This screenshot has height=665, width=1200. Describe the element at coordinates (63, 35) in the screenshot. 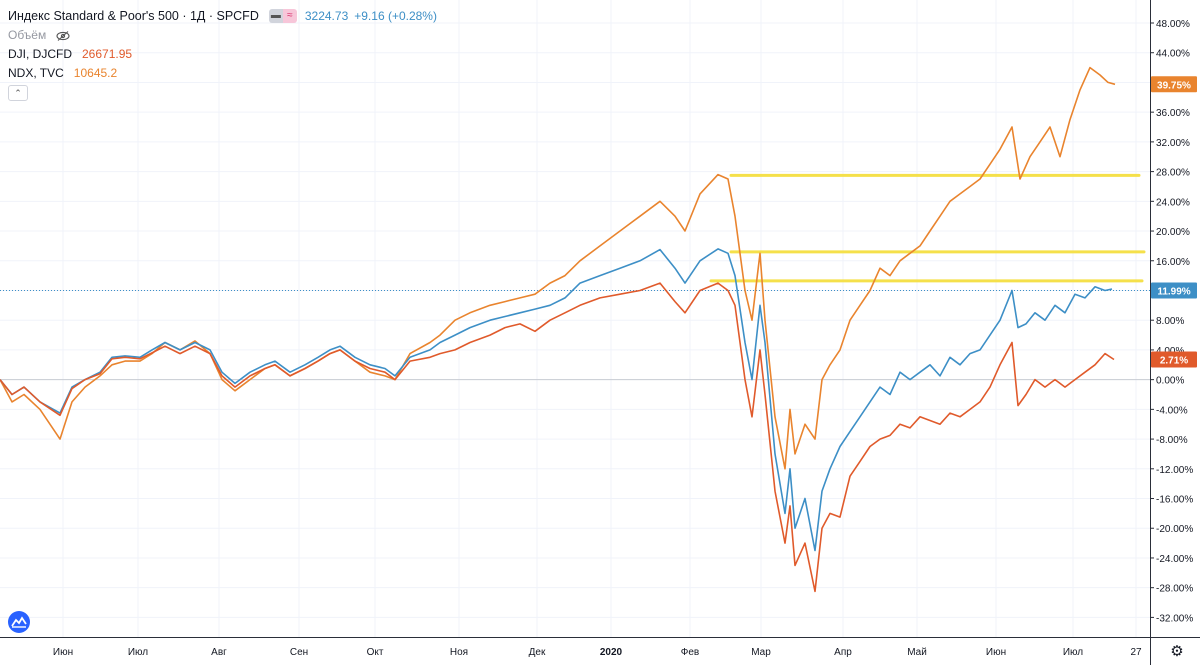

I see `eye-off-icon` at that location.